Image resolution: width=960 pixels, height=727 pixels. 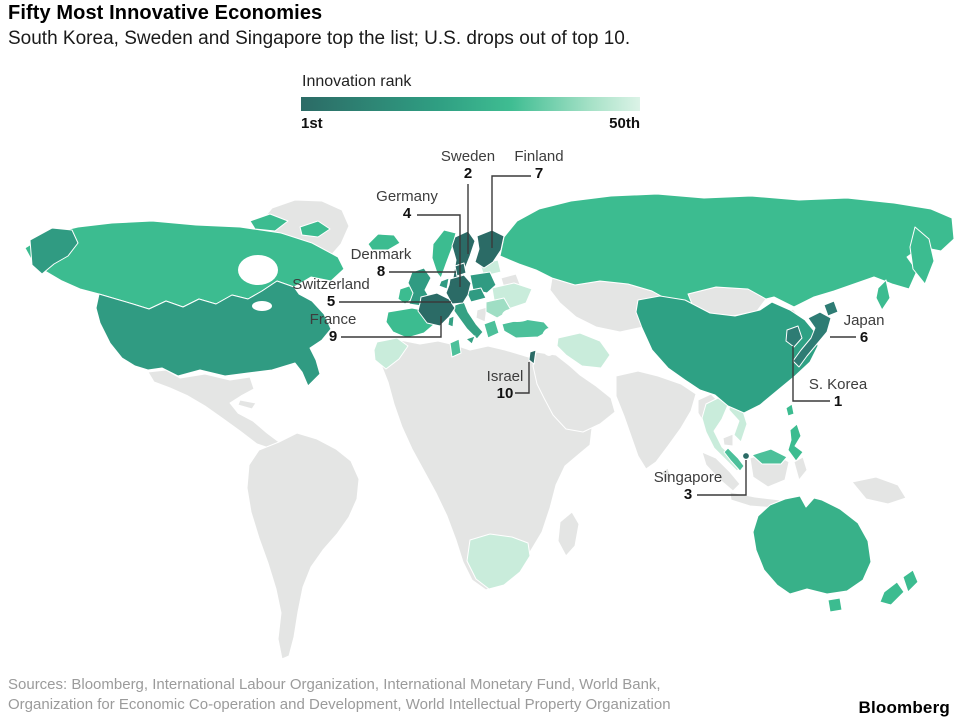 What do you see at coordinates (397, 305) in the screenshot?
I see `water-bodies` at bounding box center [397, 305].